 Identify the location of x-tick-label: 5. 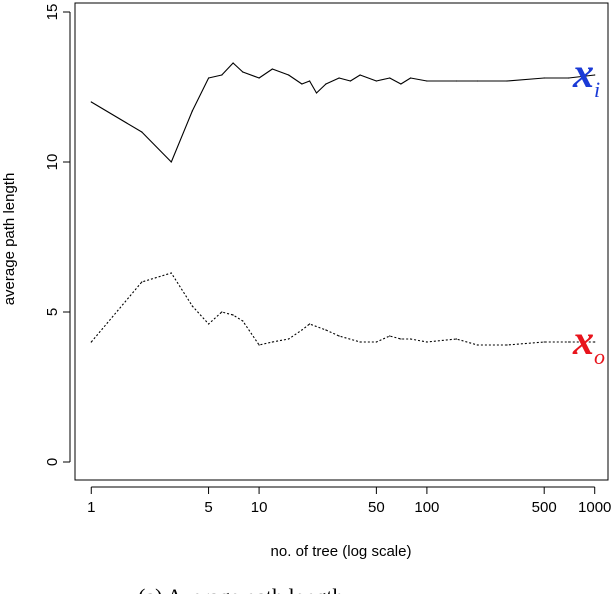
(208, 507).